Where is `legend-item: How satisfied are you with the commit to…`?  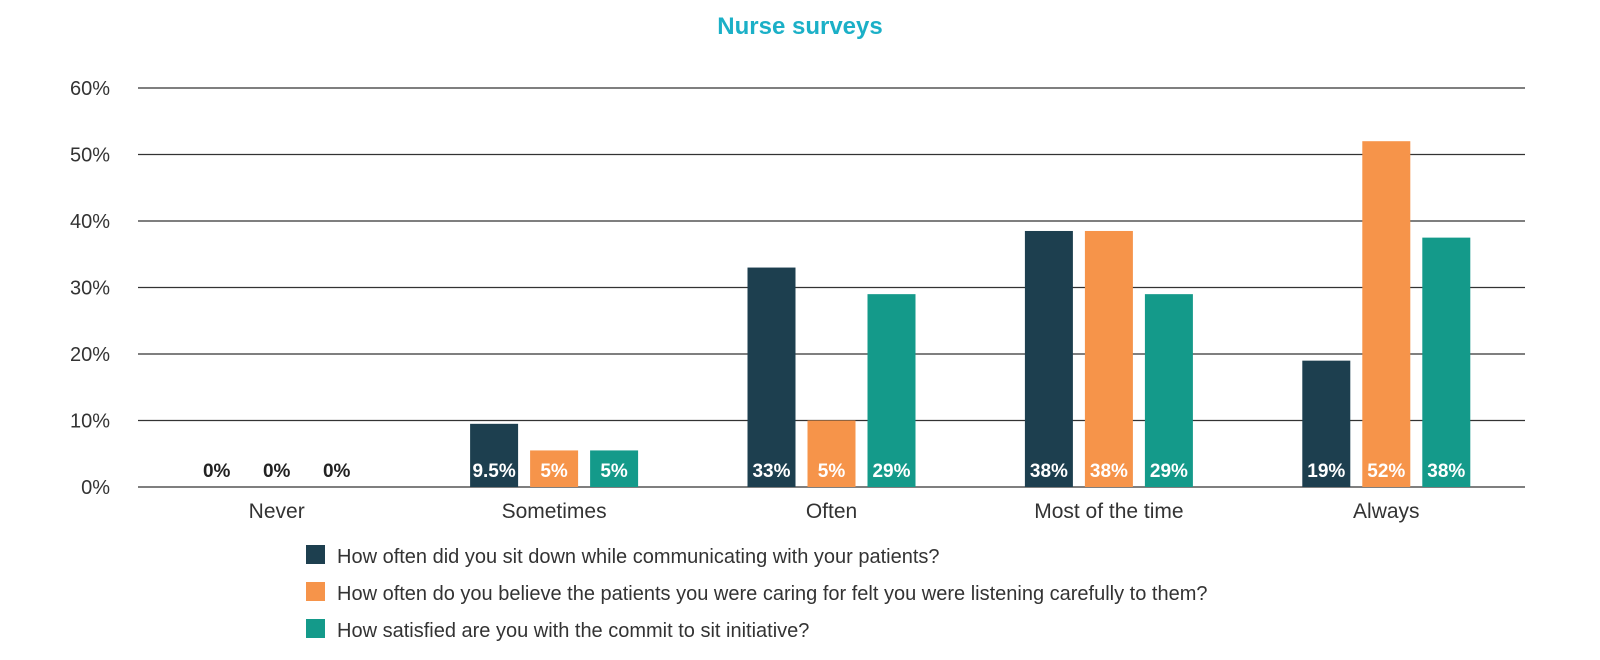 legend-item: How satisfied are you with the commit to… is located at coordinates (557, 630).